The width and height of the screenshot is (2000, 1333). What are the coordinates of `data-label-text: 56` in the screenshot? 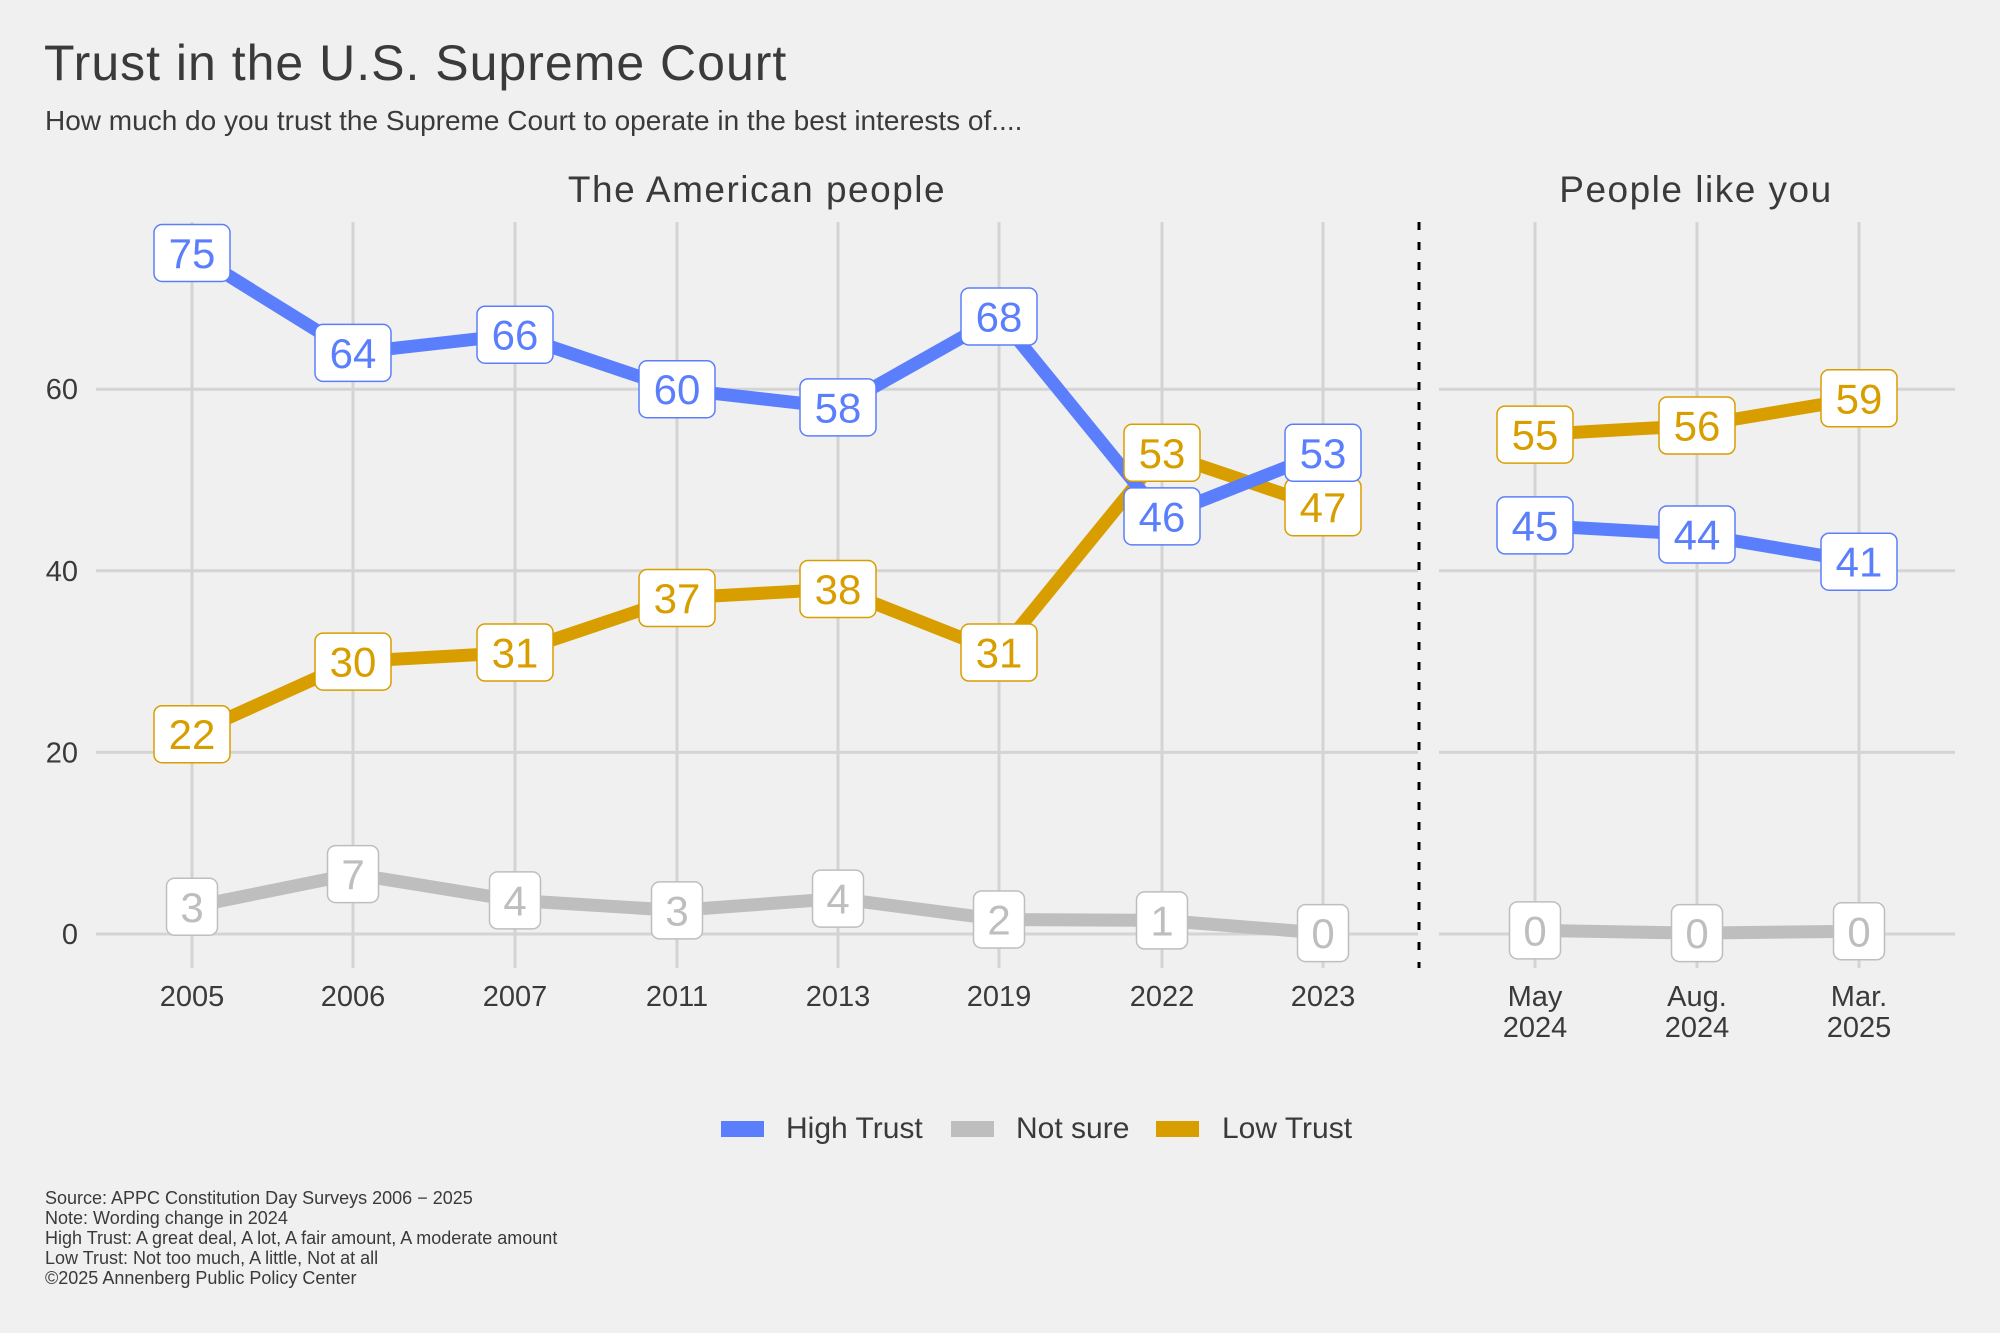 It's located at (1697, 426).